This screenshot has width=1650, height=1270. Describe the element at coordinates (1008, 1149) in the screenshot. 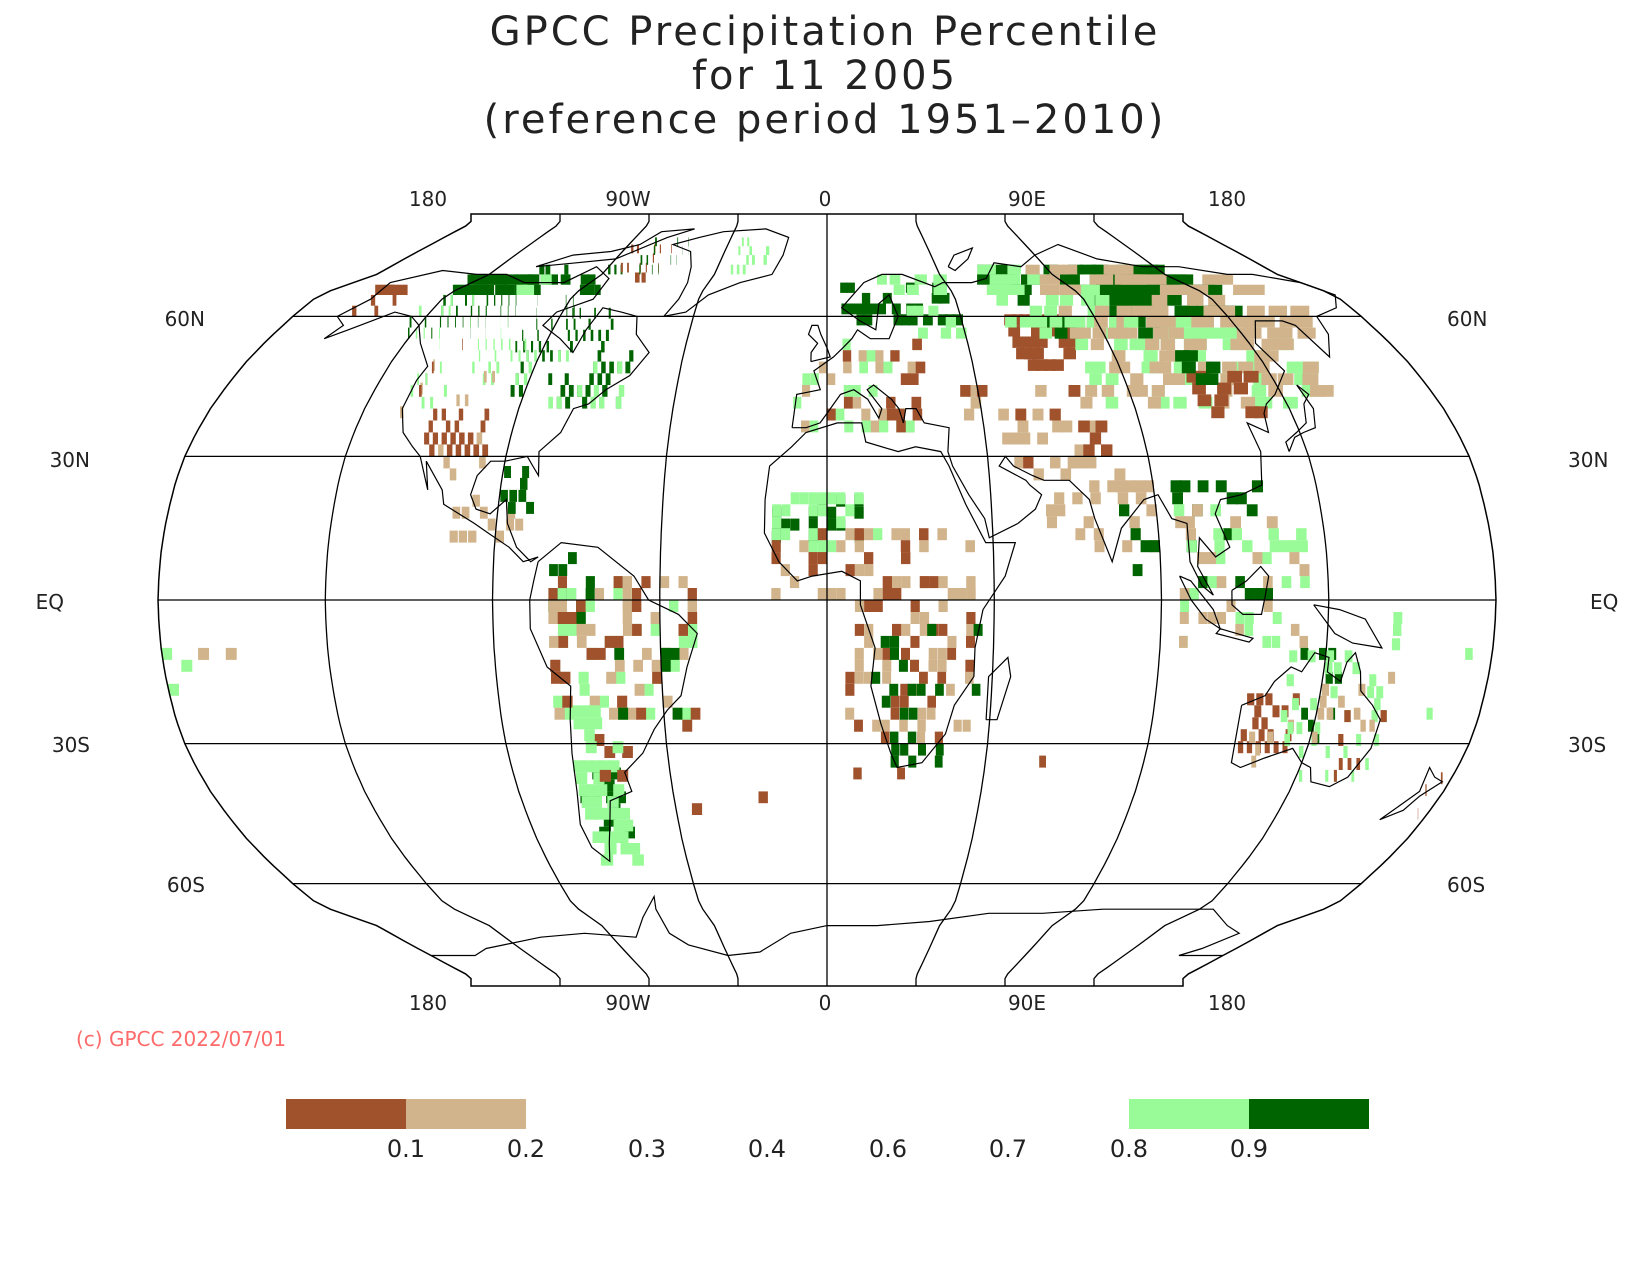

I see `legend-tick-label: 0.7` at that location.